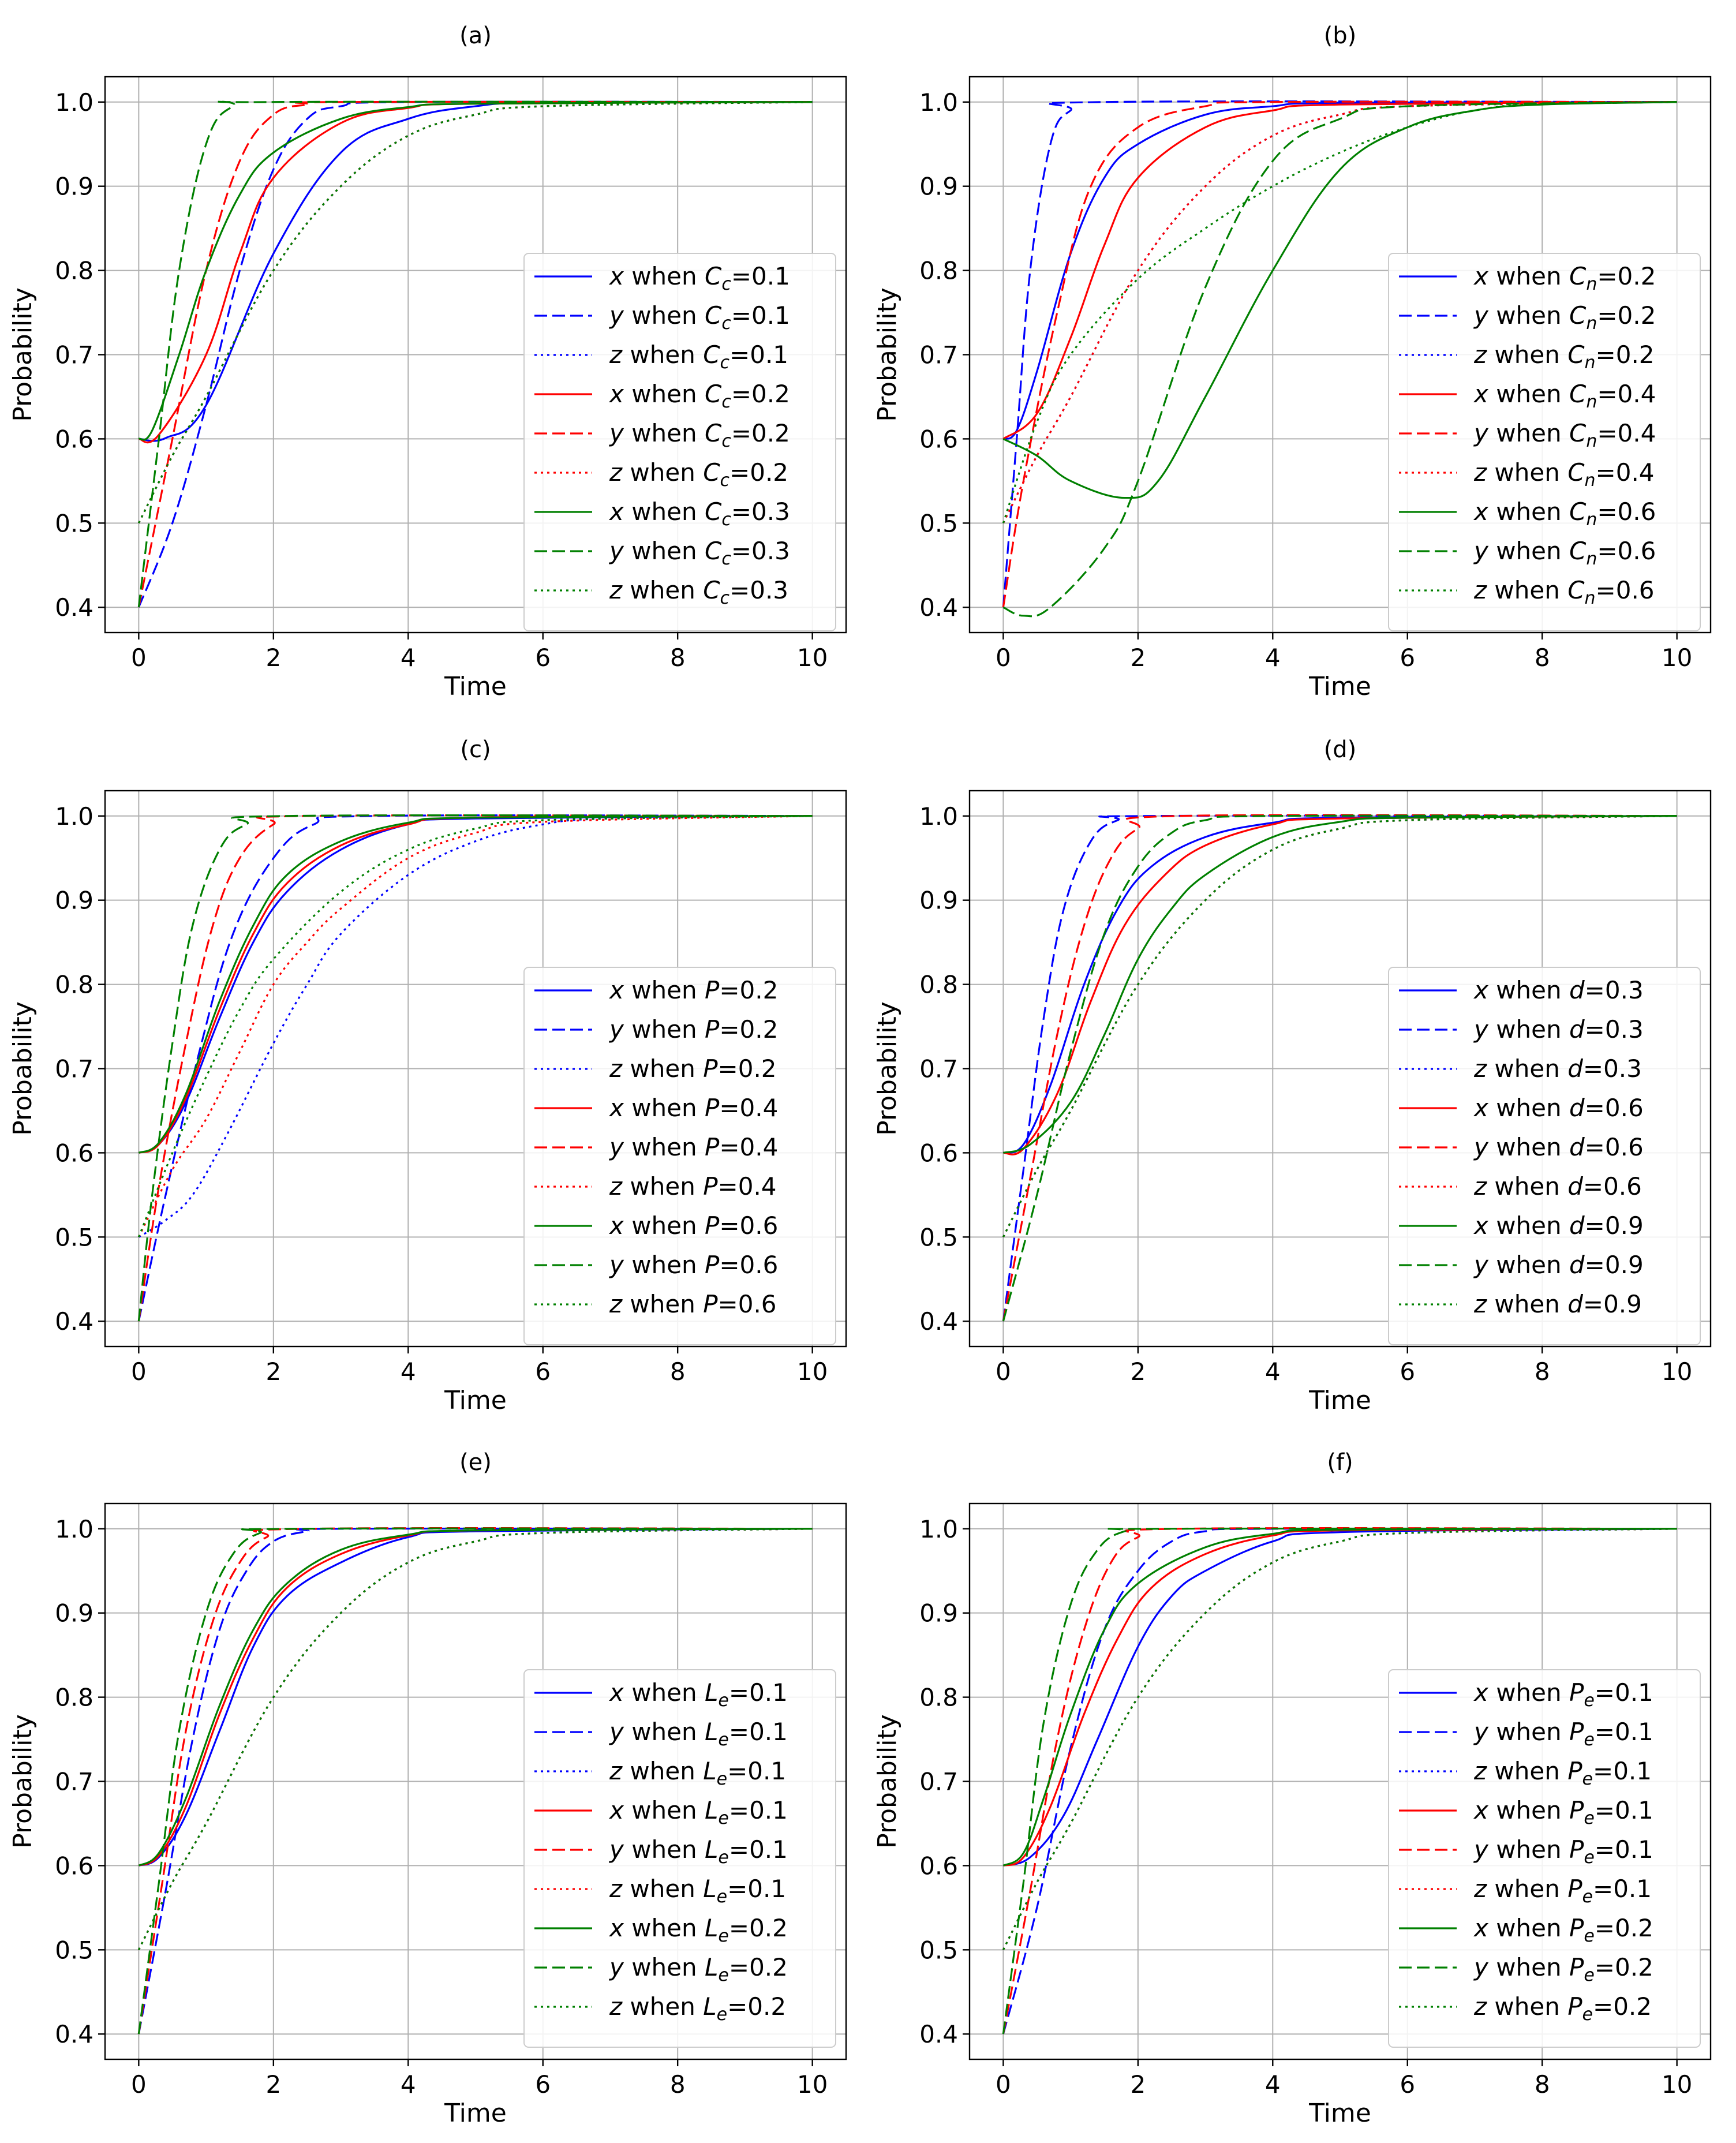 The height and width of the screenshot is (2143, 1736). I want to click on legend-entry: z when Cc=0.3, so click(698, 592).